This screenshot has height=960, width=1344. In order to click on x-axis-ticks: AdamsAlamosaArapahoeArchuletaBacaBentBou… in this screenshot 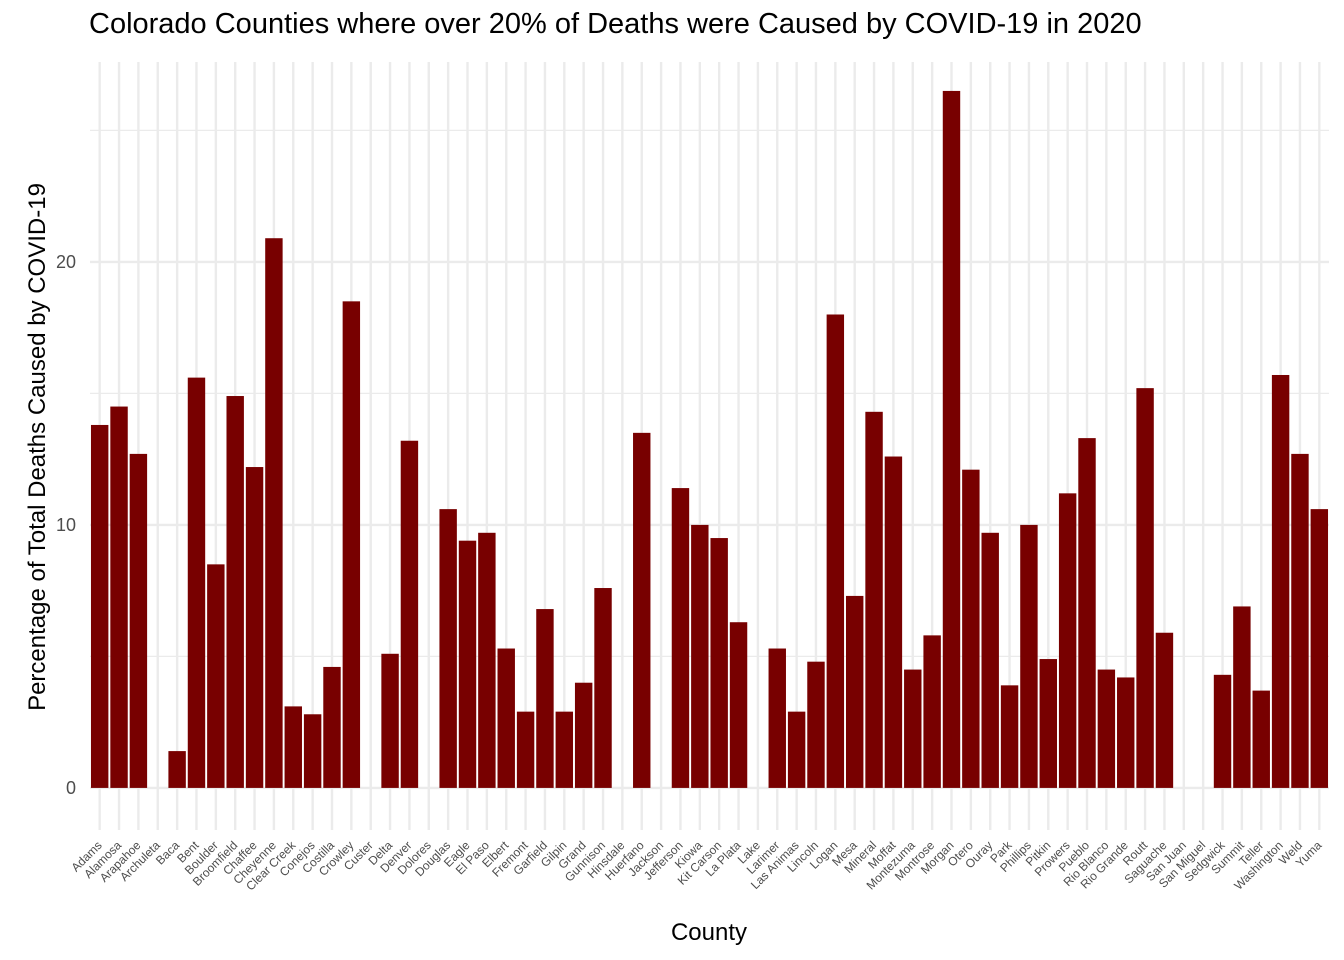, I will do `click(696, 866)`.